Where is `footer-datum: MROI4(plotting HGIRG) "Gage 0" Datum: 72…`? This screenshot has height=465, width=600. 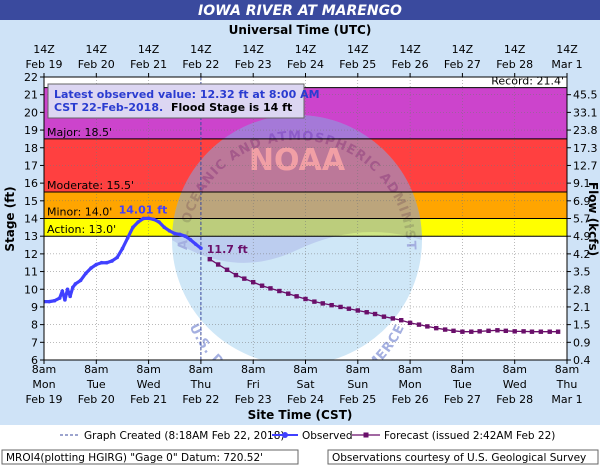 footer-datum: MROI4(plotting HGIRG) "Gage 0" Datum: 72… is located at coordinates (134, 458).